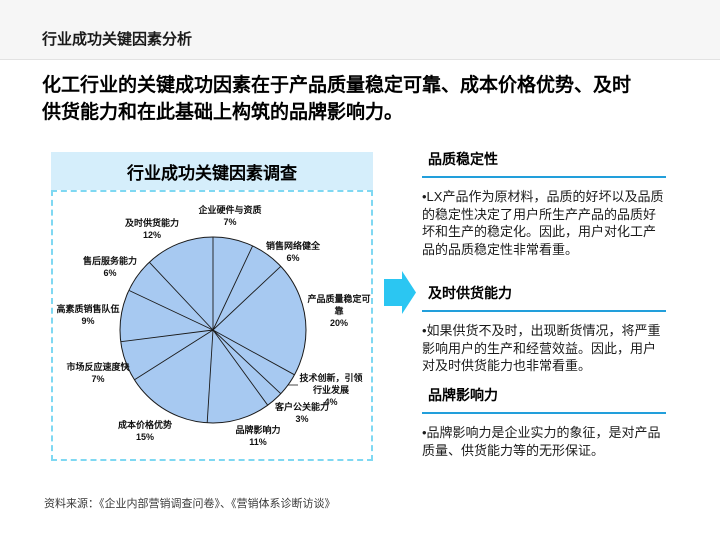  I want to click on section-body: •品牌影响力是企业实力的象征，是对产品质量、供货能力等的无形保证。, so click(541, 441).